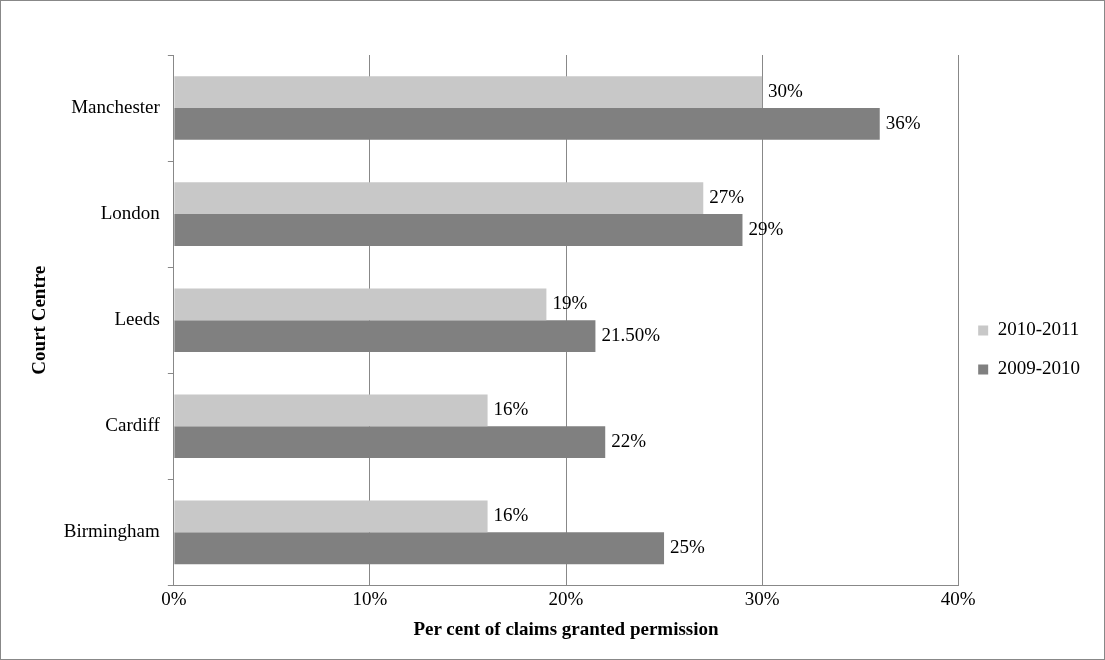  What do you see at coordinates (629, 441) in the screenshot?
I see `data-label: 22%` at bounding box center [629, 441].